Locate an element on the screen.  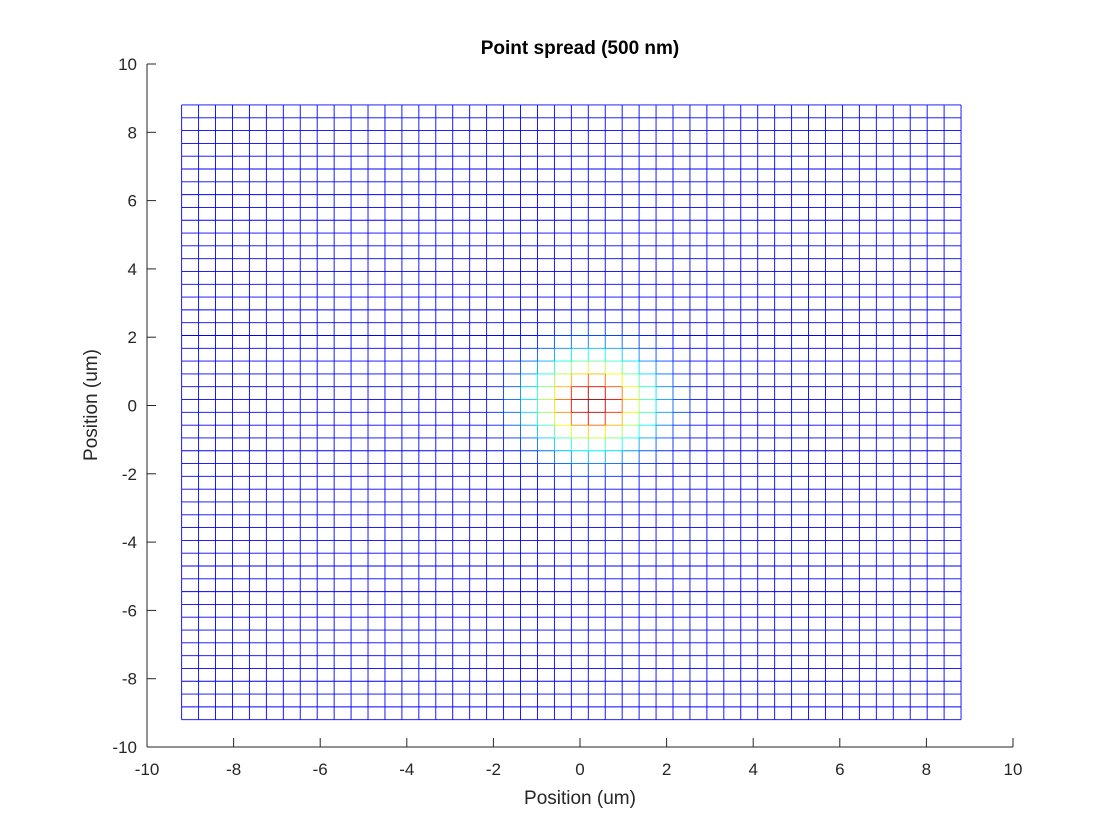
x-tick-label: 2 is located at coordinates (666, 769).